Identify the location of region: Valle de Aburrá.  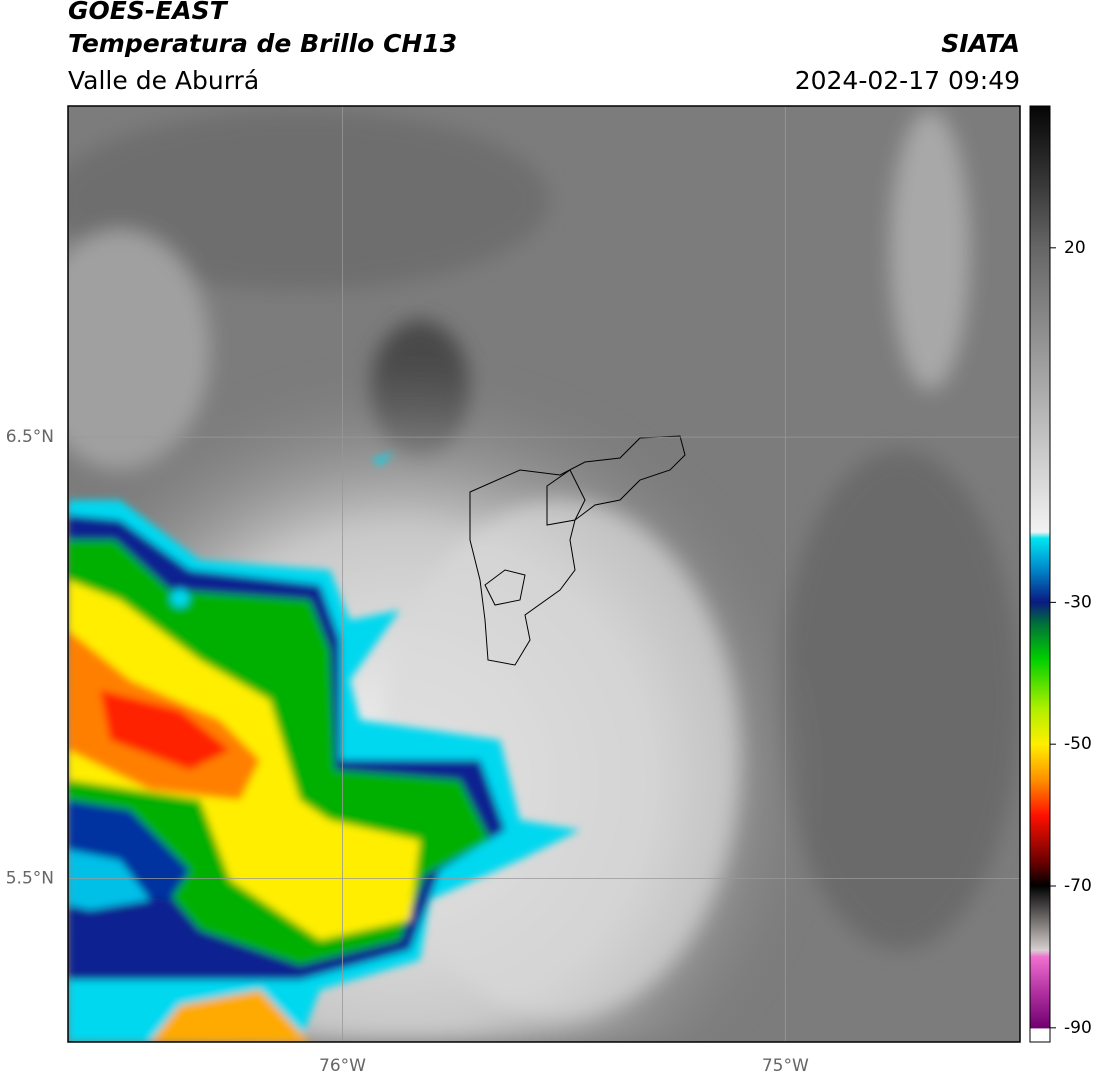
(163, 80).